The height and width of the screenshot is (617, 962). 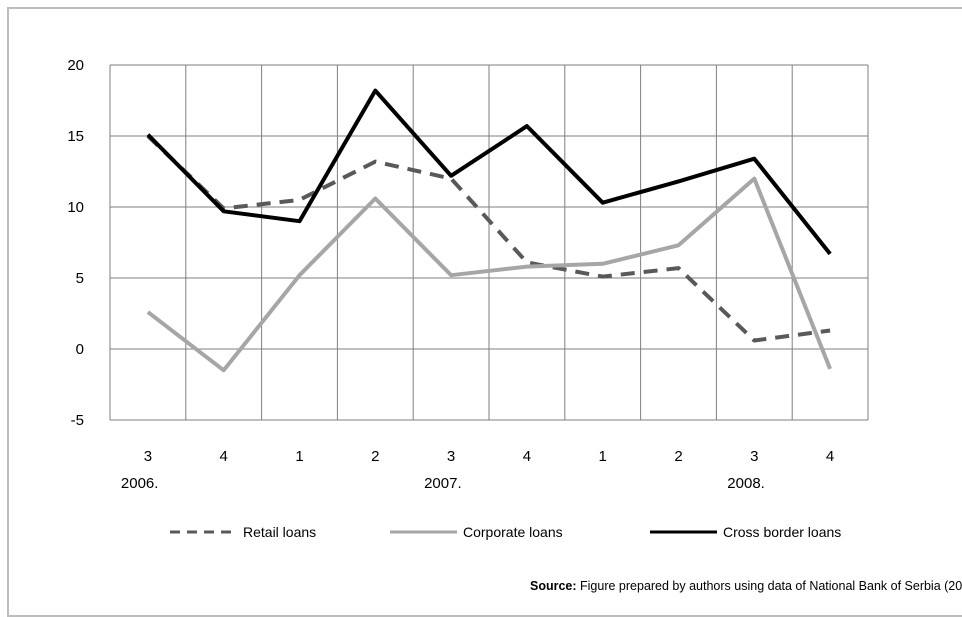 I want to click on x-year-label: 2006., so click(x=140, y=483).